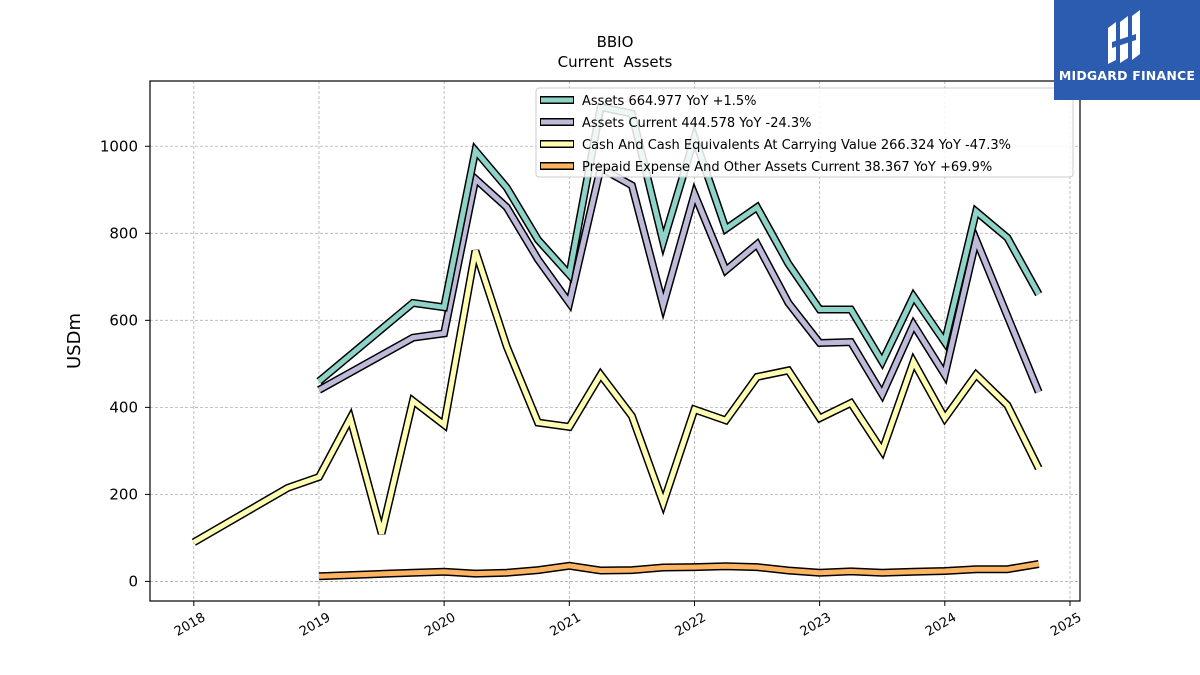 The height and width of the screenshot is (675, 1200). Describe the element at coordinates (123, 494) in the screenshot. I see `y-tick-label: 200` at that location.